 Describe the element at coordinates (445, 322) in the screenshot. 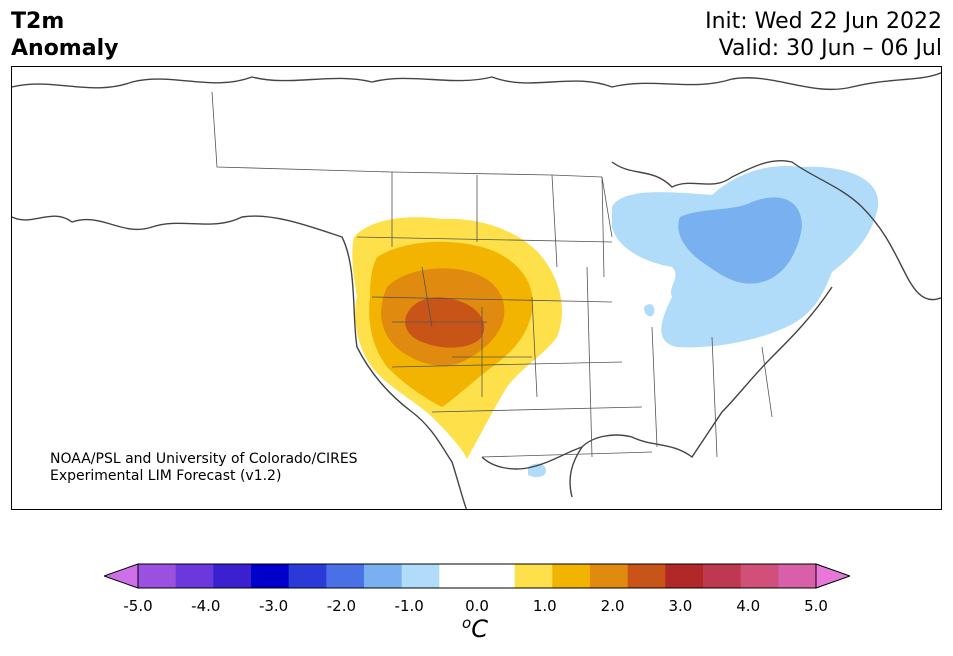

I see `warm-anomaly-core` at that location.